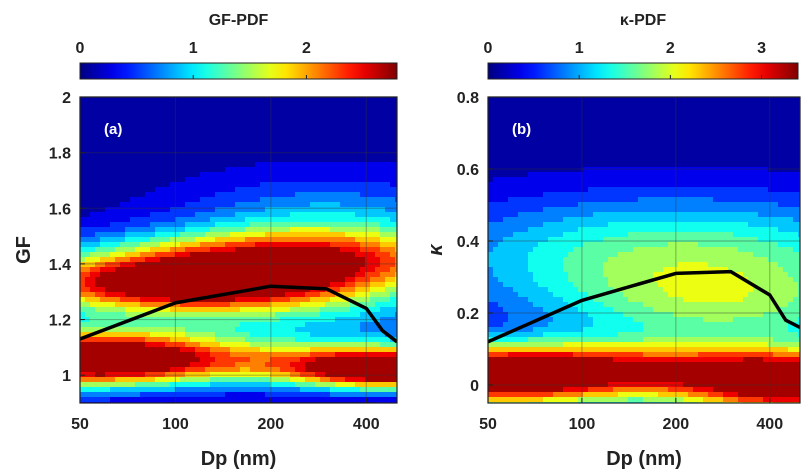  What do you see at coordinates (468, 314) in the screenshot?
I see `y-tick-label: 0.2` at bounding box center [468, 314].